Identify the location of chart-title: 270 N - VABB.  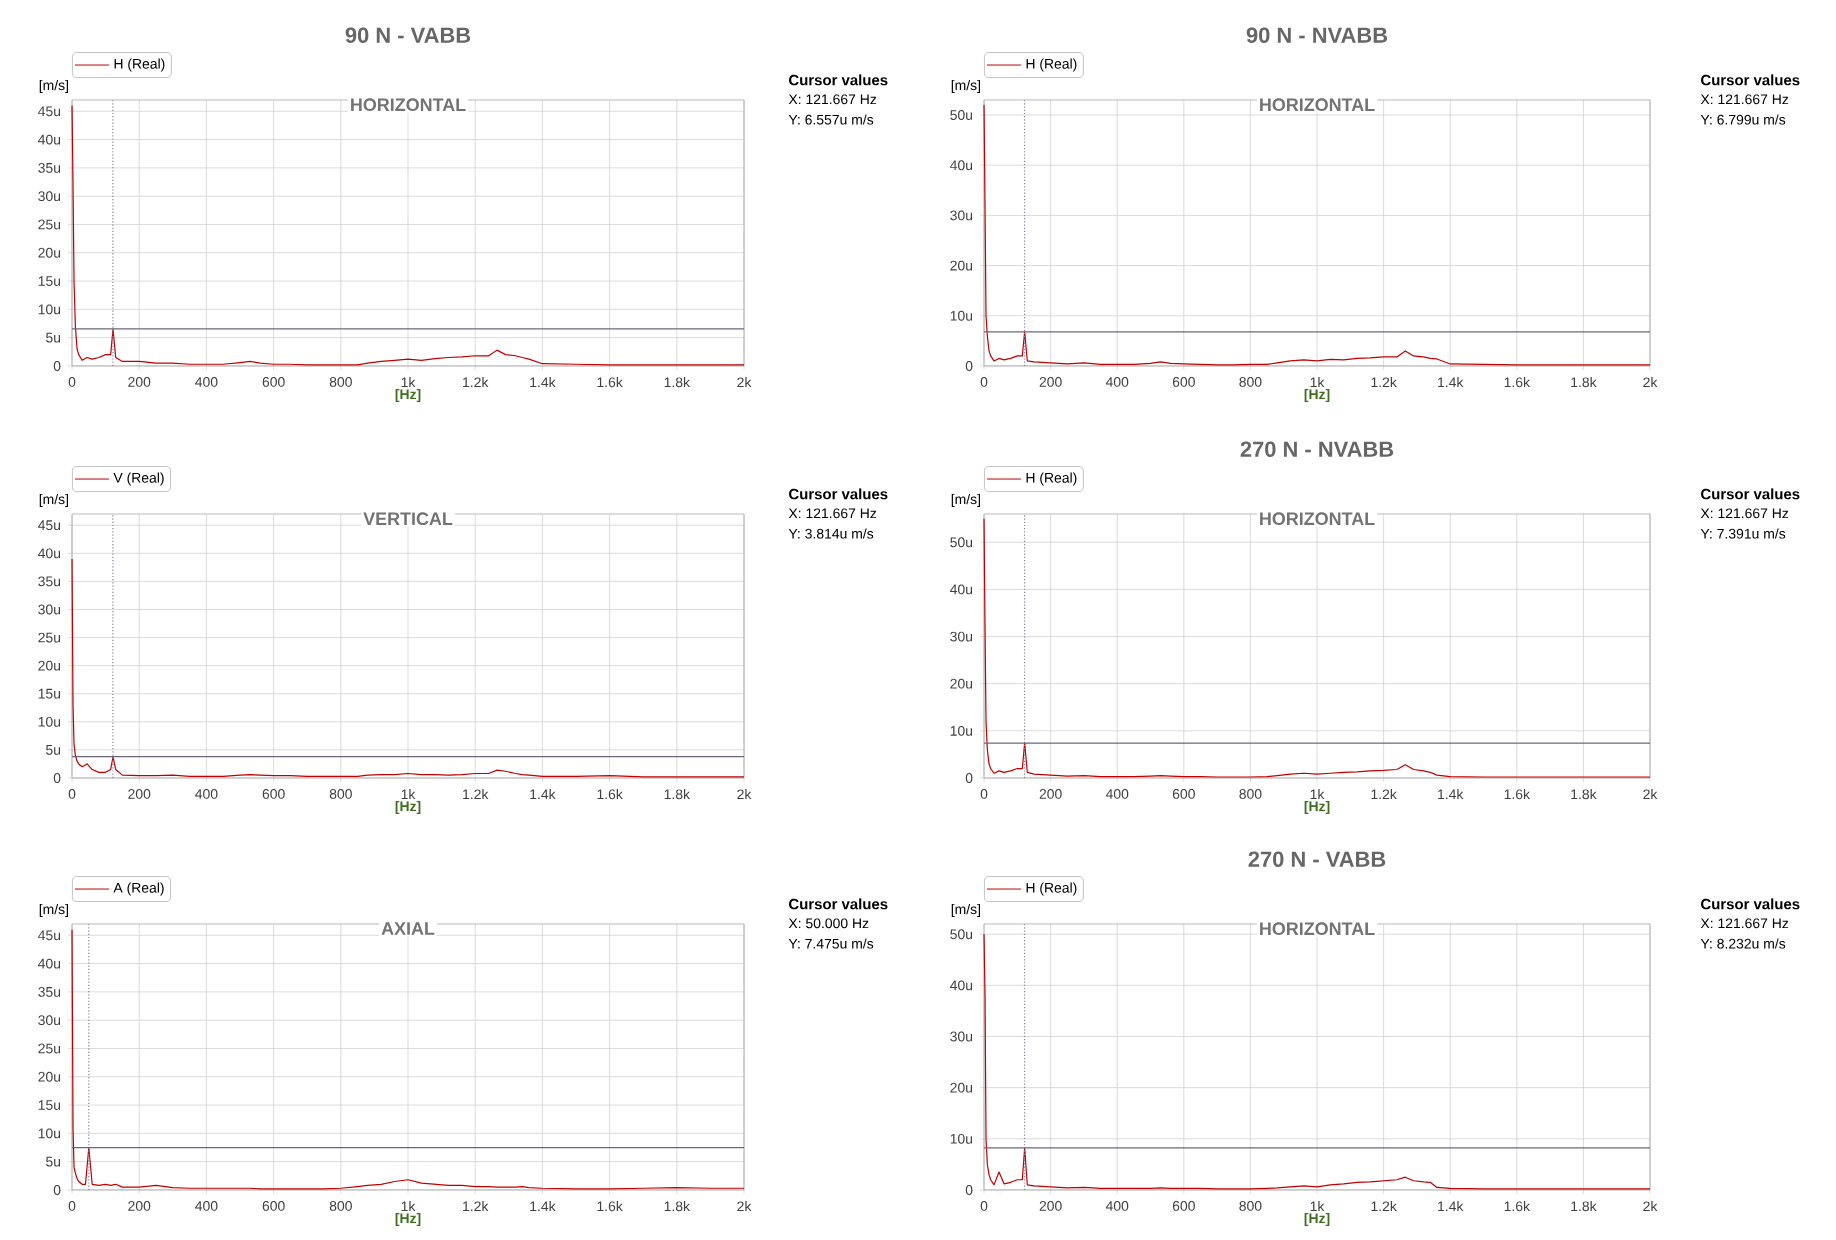
(1317, 859).